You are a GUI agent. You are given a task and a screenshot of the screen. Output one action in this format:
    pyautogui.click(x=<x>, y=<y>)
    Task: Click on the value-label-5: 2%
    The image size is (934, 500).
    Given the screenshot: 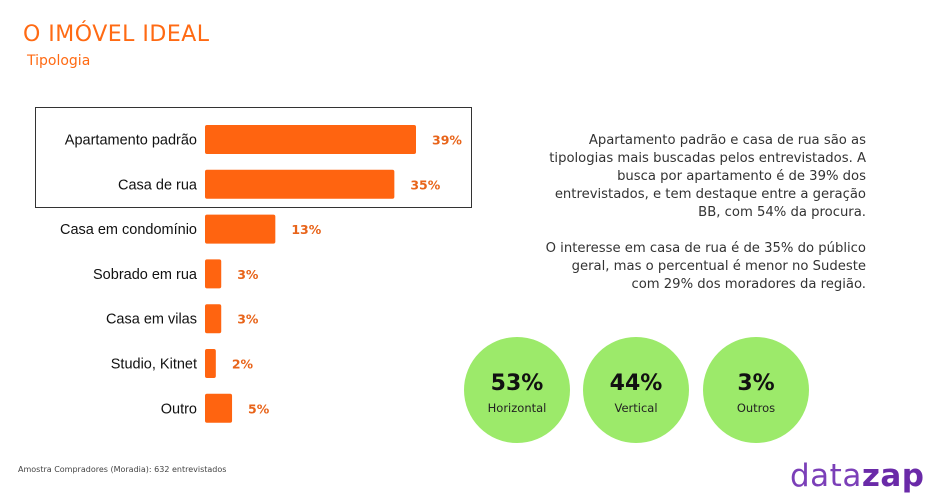 What is the action you would take?
    pyautogui.click(x=243, y=364)
    